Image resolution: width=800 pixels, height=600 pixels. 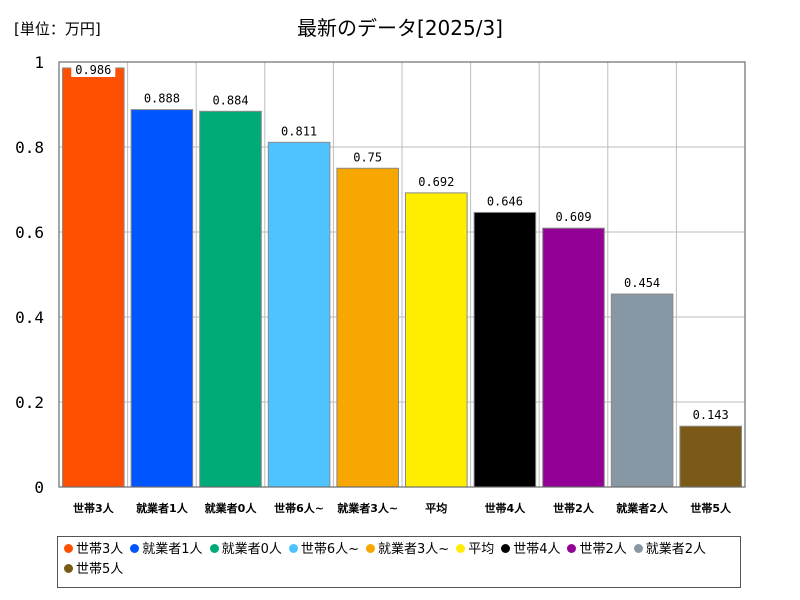 I want to click on value-label: 0.75, so click(x=367, y=157).